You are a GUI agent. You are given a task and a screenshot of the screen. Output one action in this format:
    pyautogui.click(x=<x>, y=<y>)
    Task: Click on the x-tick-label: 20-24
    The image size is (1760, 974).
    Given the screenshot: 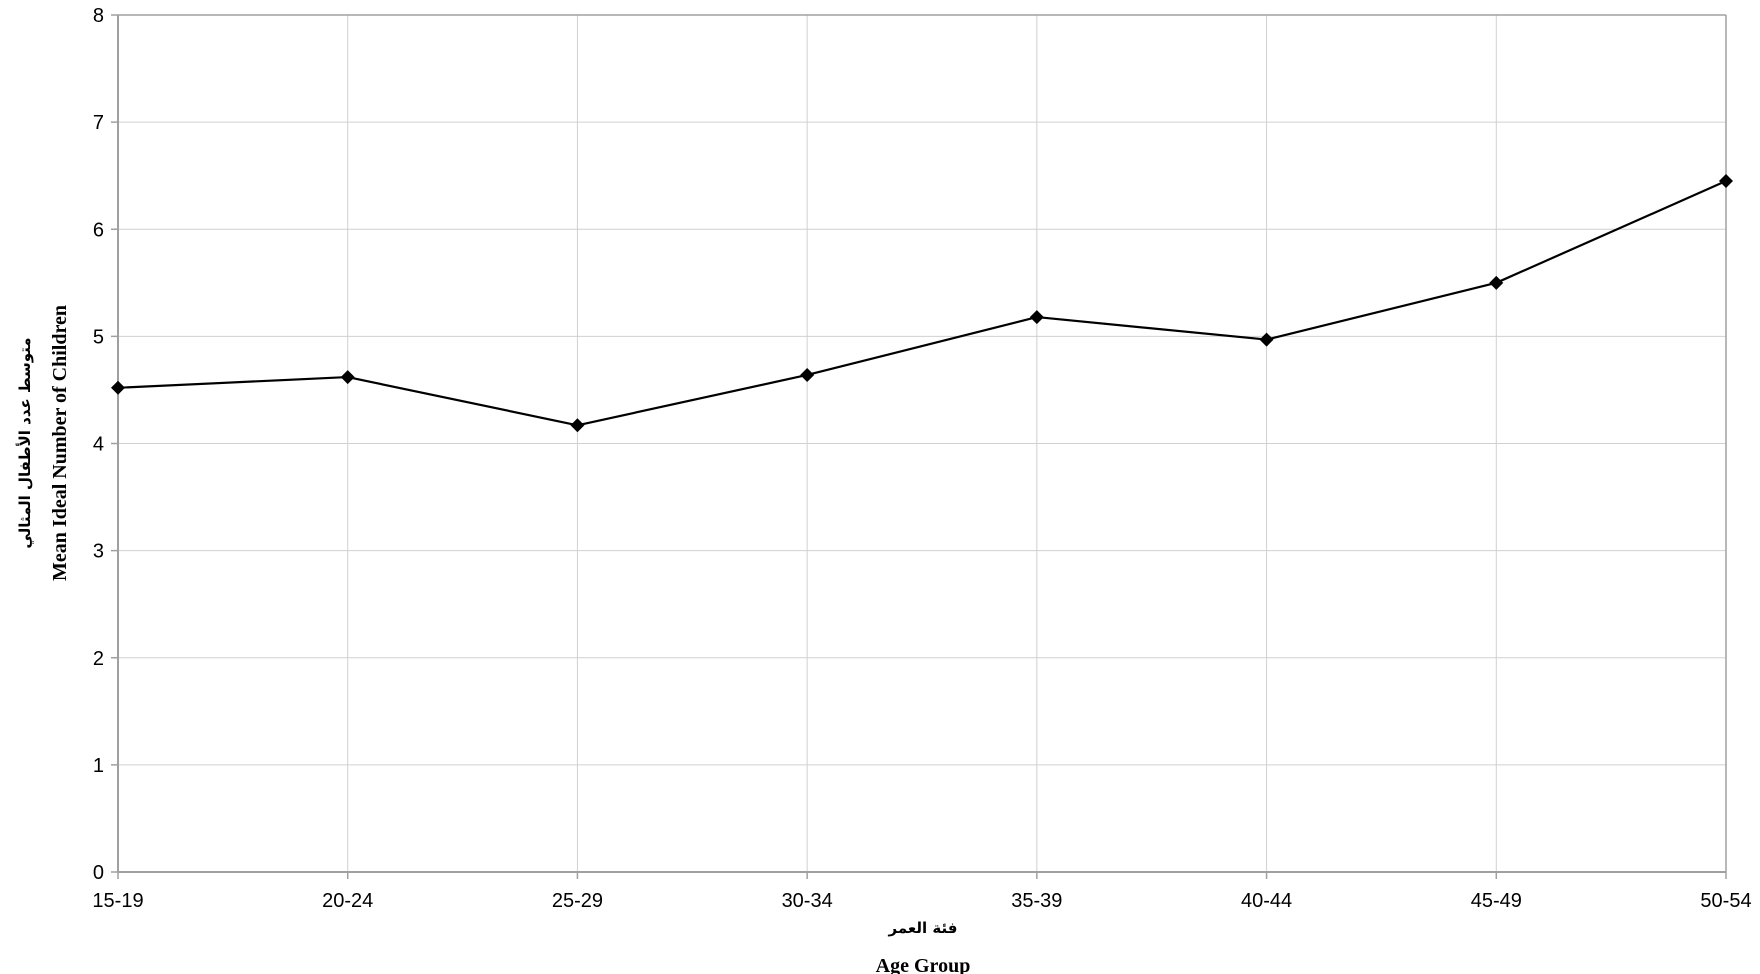 What is the action you would take?
    pyautogui.click(x=347, y=901)
    